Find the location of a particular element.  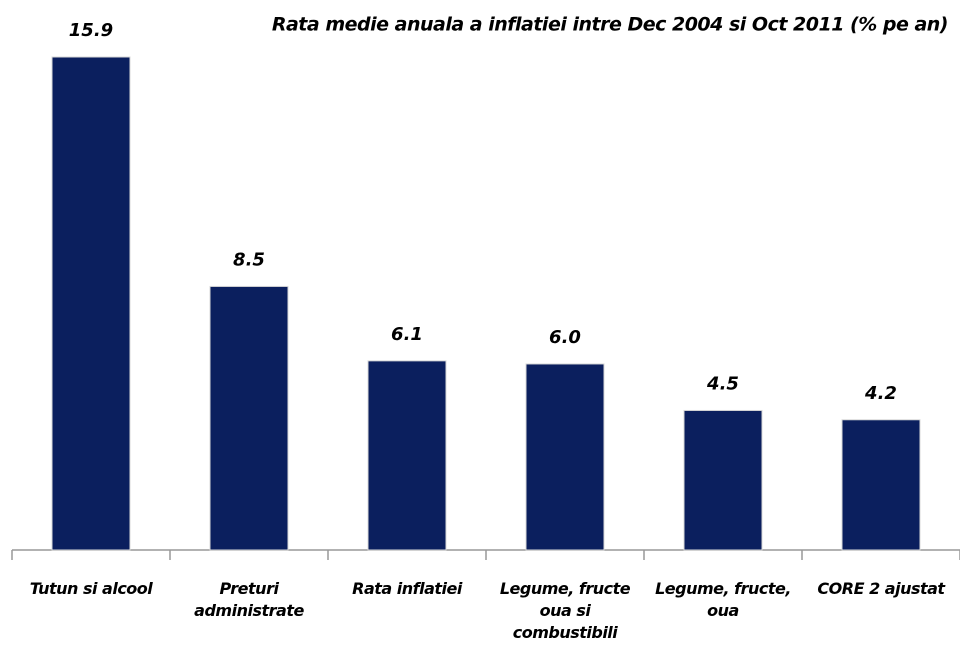

value-label: 4.2 is located at coordinates (880, 393).